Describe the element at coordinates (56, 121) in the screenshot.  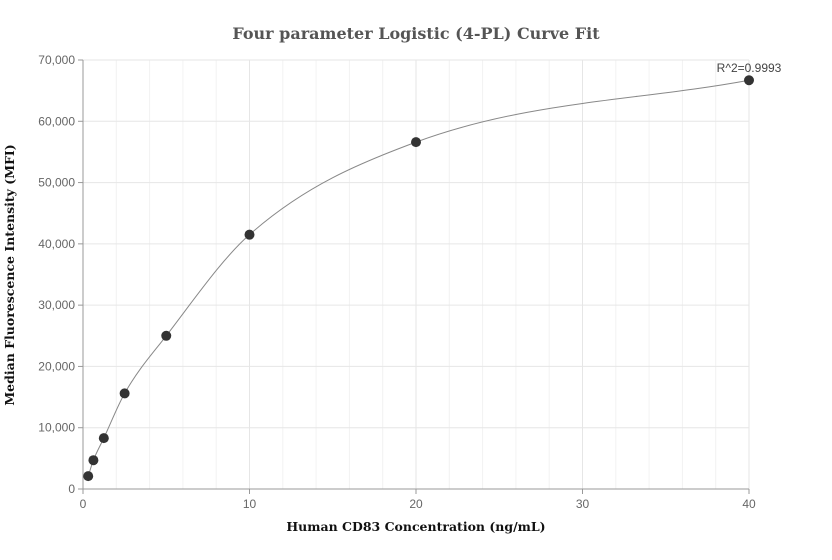
I see `y-tick-label: 60,000` at that location.